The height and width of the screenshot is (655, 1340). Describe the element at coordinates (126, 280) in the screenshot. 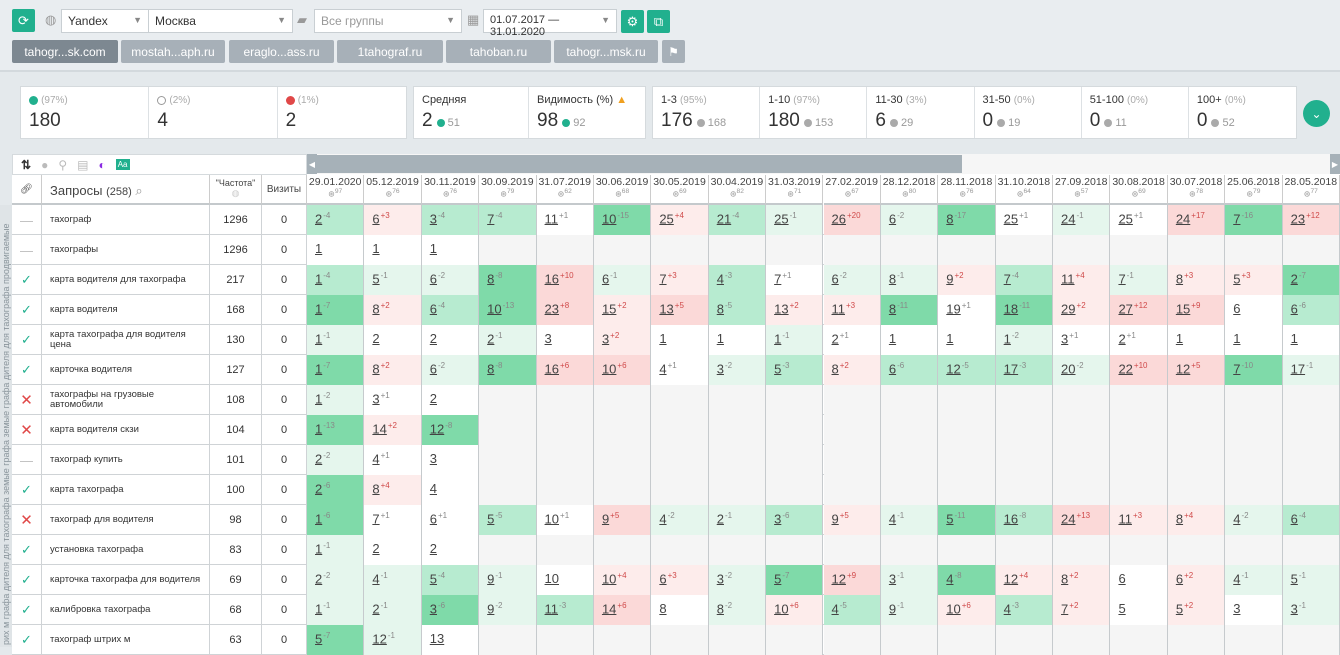

I see `query-text: карта водителя для тахографа` at that location.